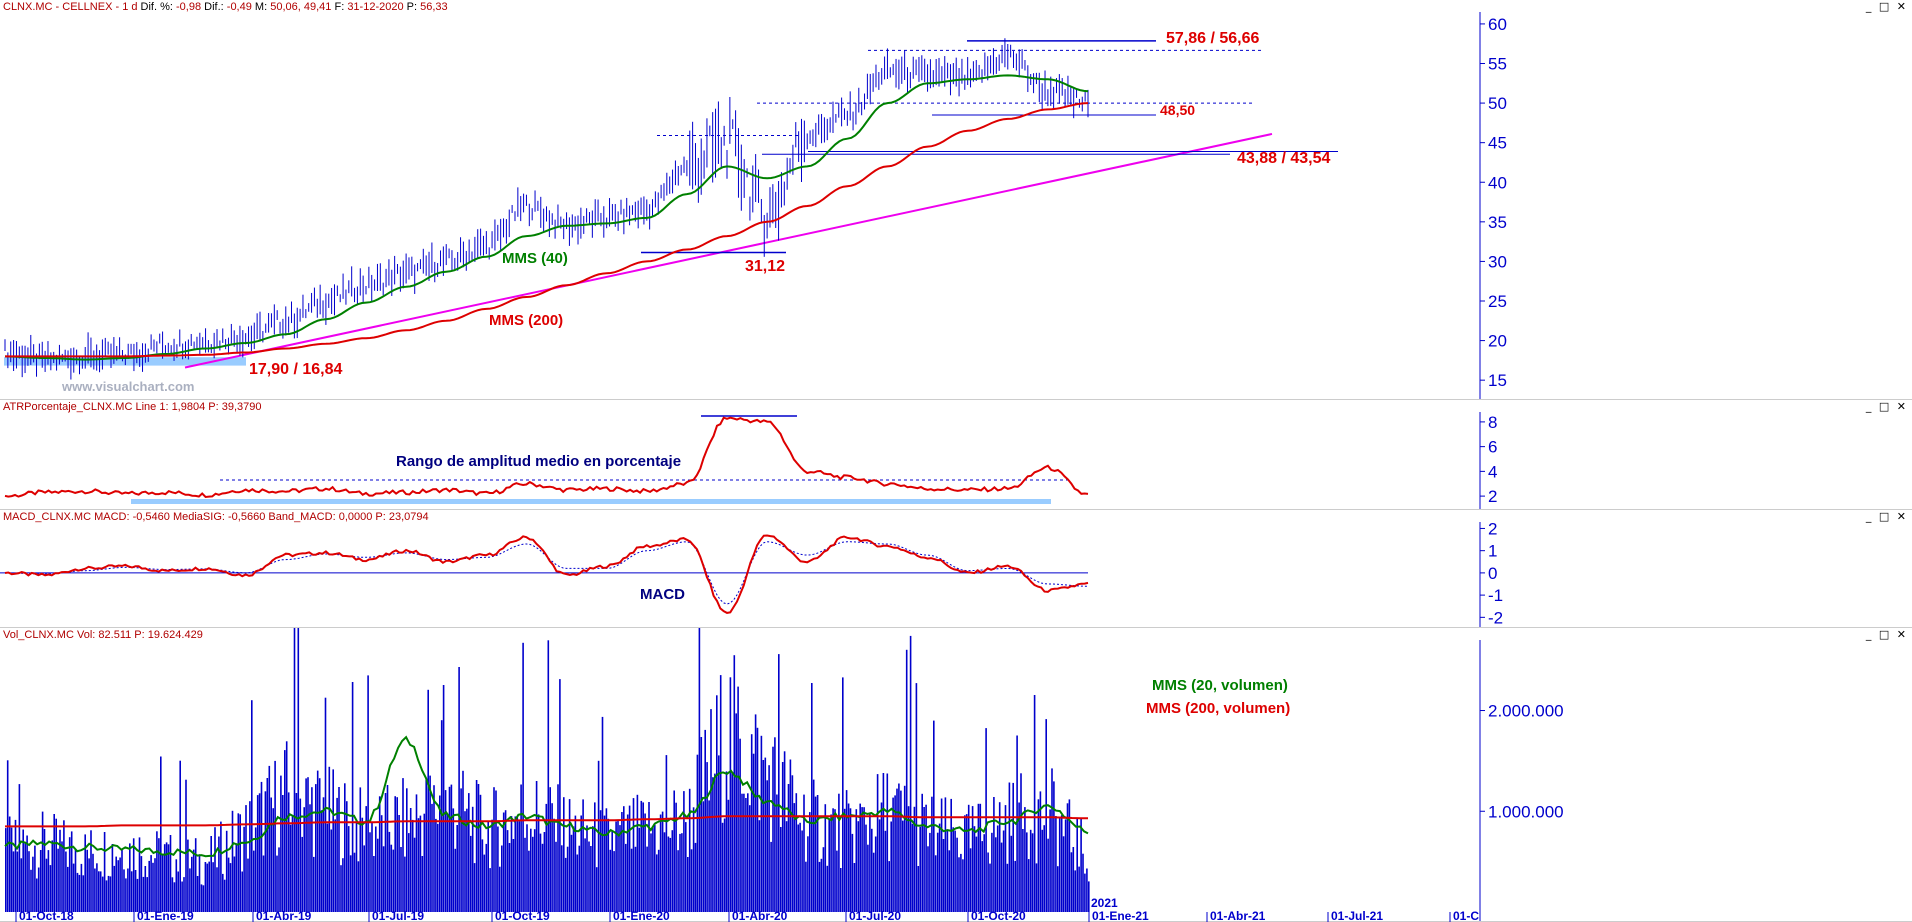 The image size is (1912, 922). I want to click on atr-line, so click(546, 457).